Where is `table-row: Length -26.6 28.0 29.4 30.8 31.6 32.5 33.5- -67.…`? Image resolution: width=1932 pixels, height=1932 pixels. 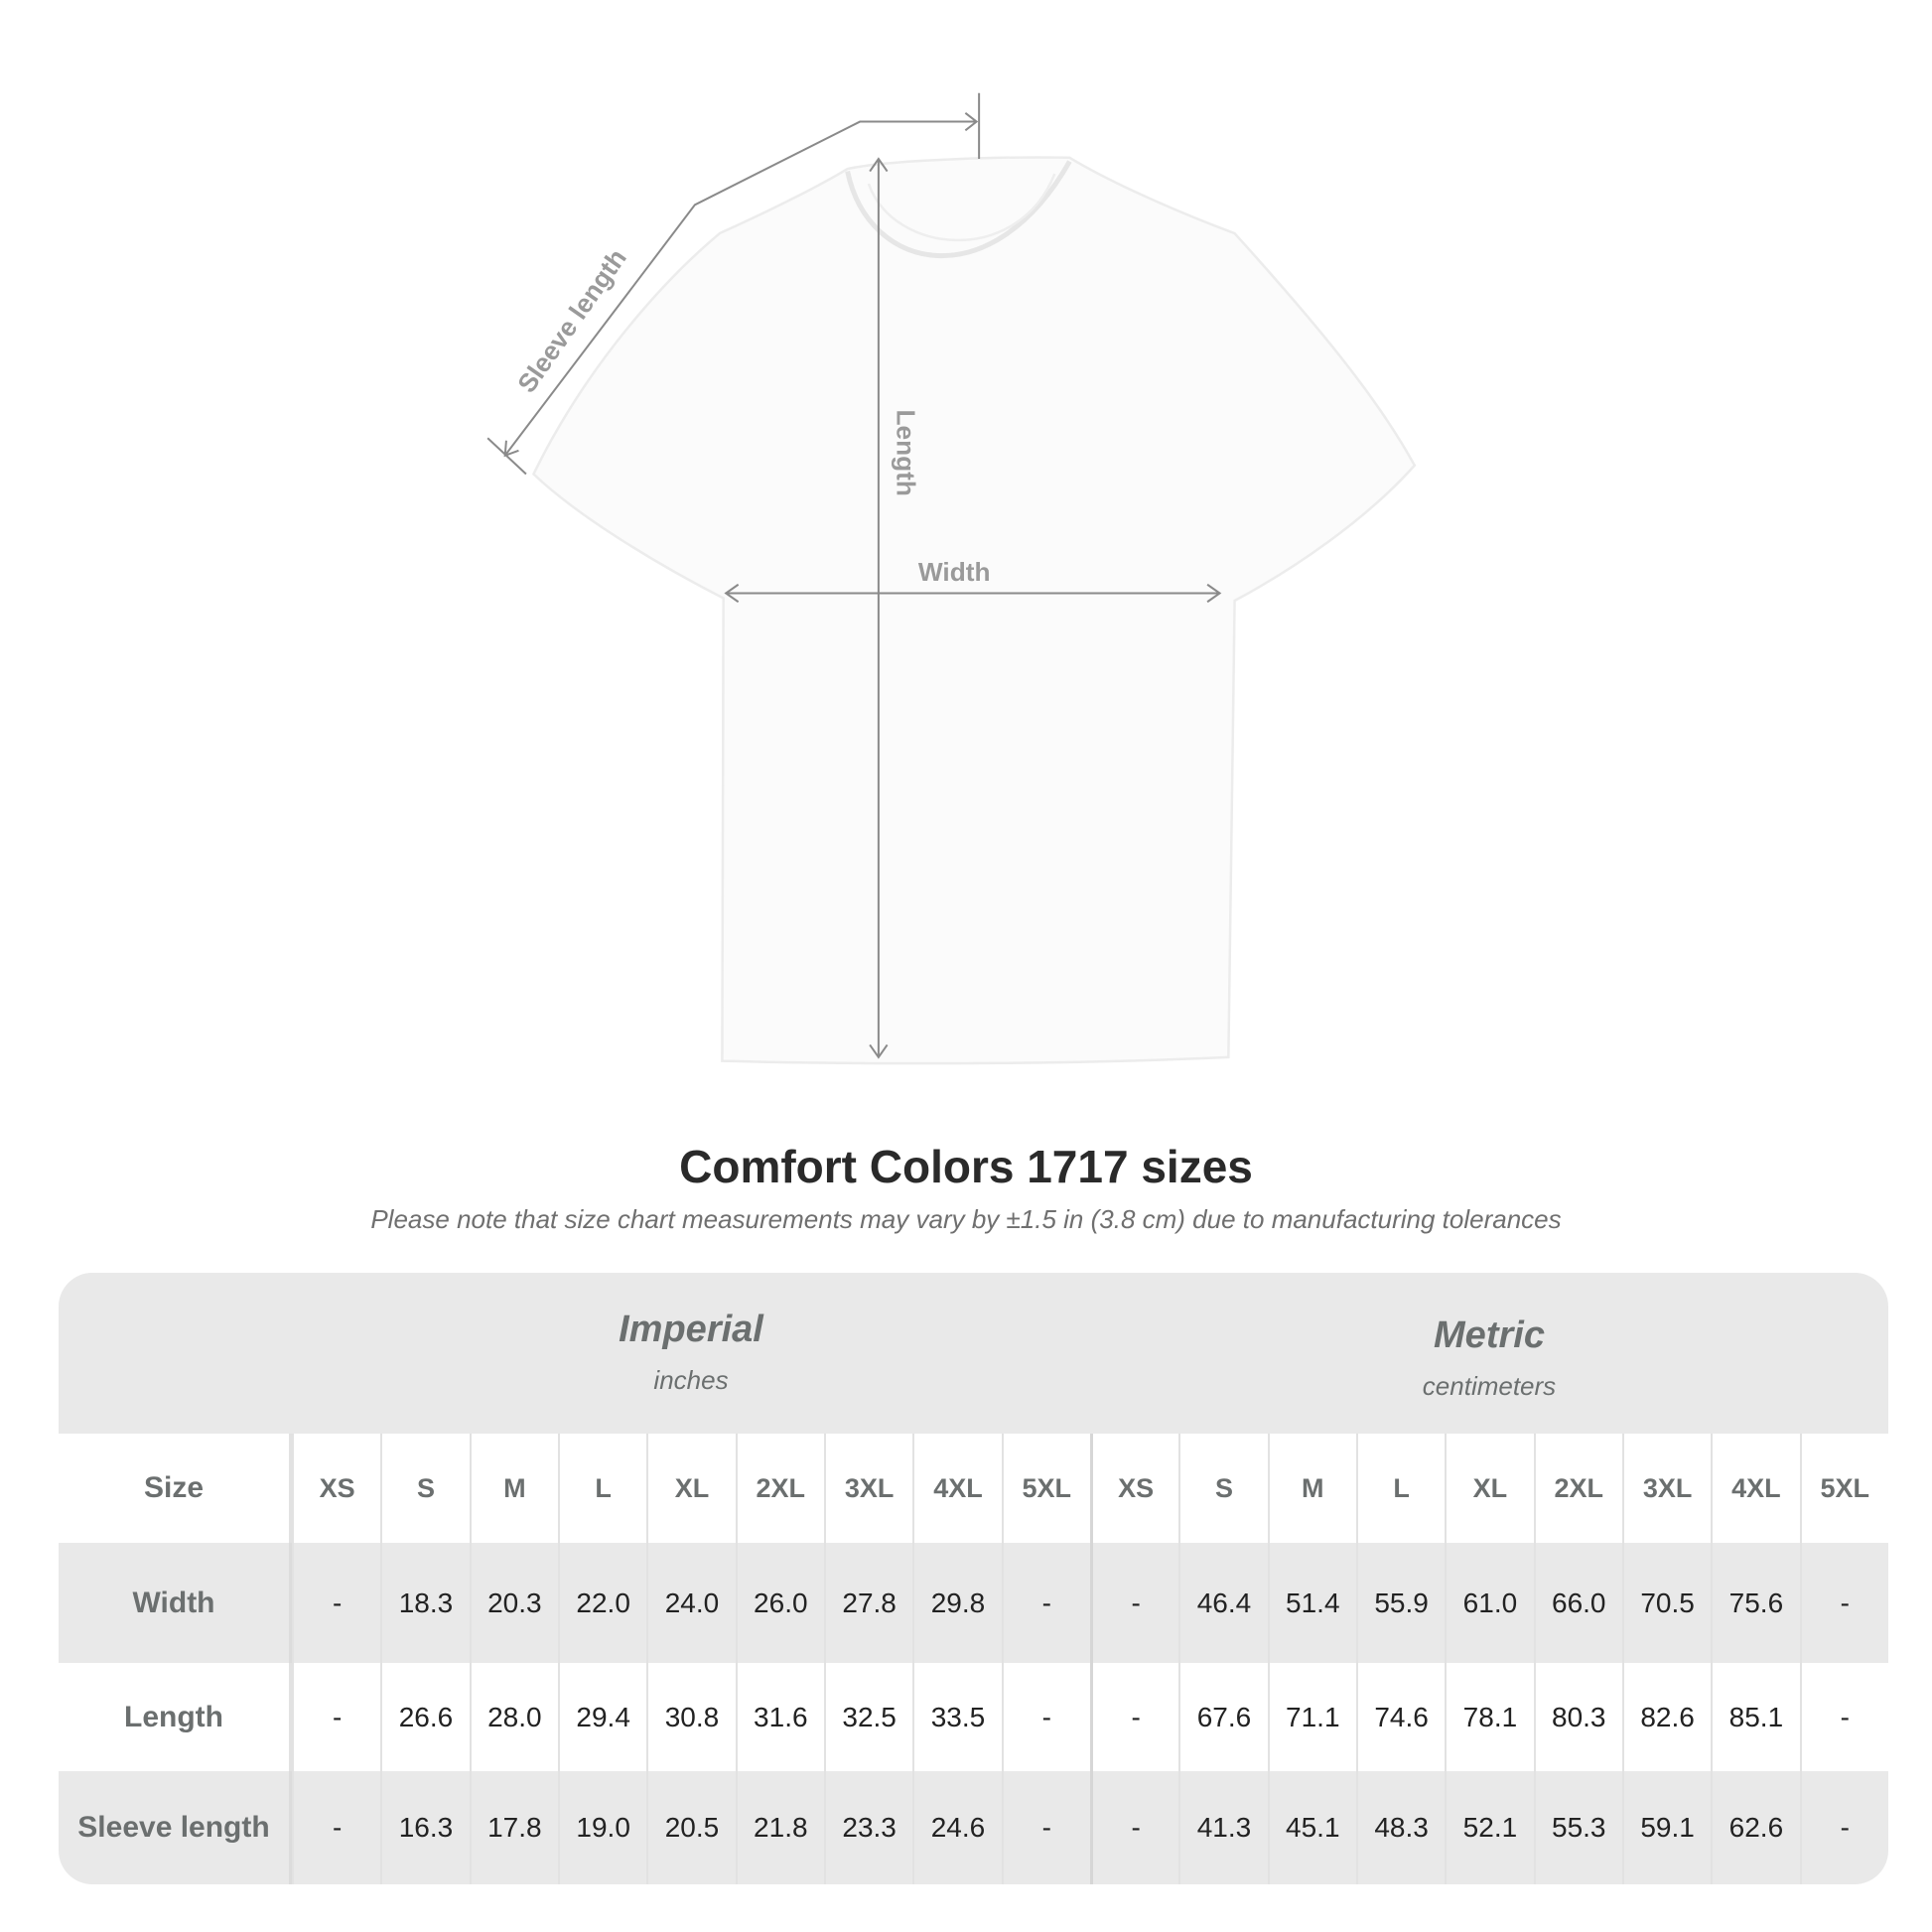
table-row: Length -26.6 28.0 29.4 30.8 31.6 32.5 33.5- -67.… is located at coordinates (974, 1717).